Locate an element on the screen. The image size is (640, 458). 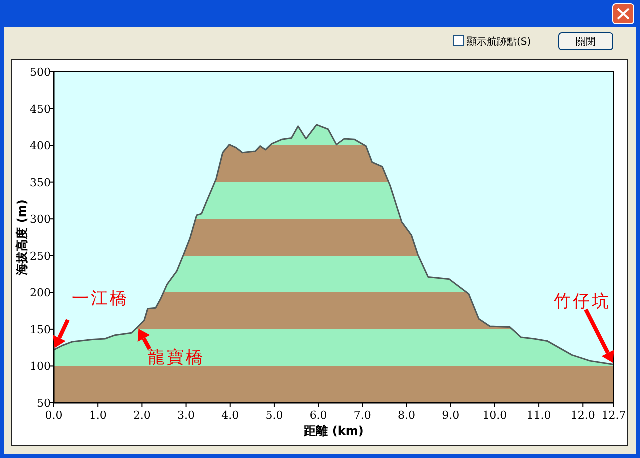
x-tick-label: 12.0 is located at coordinates (583, 415).